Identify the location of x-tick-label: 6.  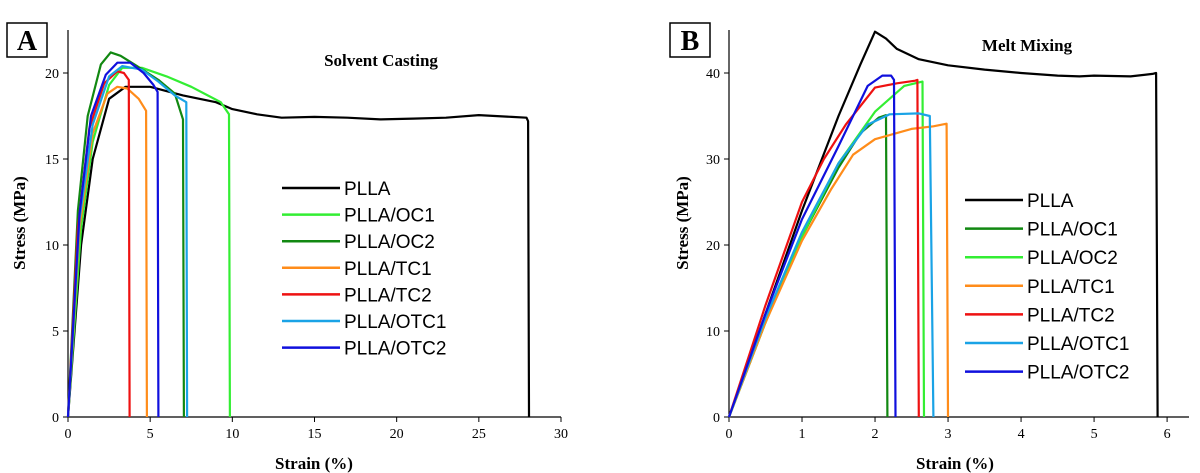
(1167, 434).